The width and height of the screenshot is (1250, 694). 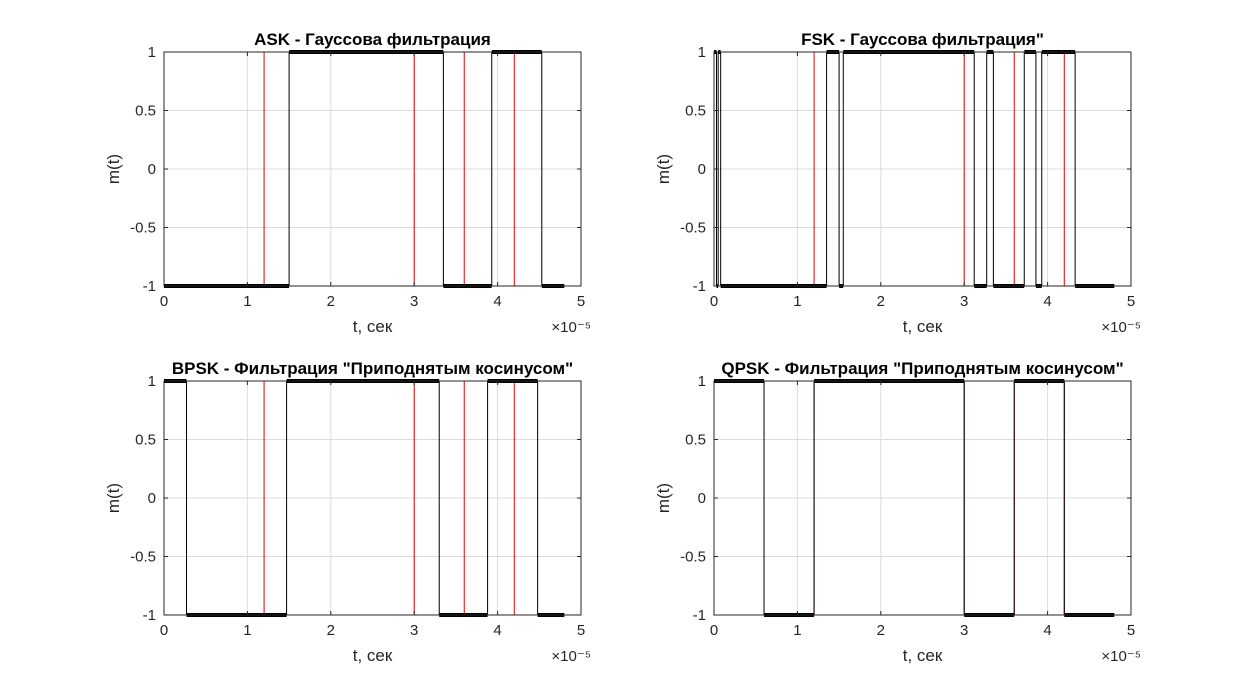 I want to click on chart-title: ASK - Гауссова фильтрация, so click(x=372, y=39).